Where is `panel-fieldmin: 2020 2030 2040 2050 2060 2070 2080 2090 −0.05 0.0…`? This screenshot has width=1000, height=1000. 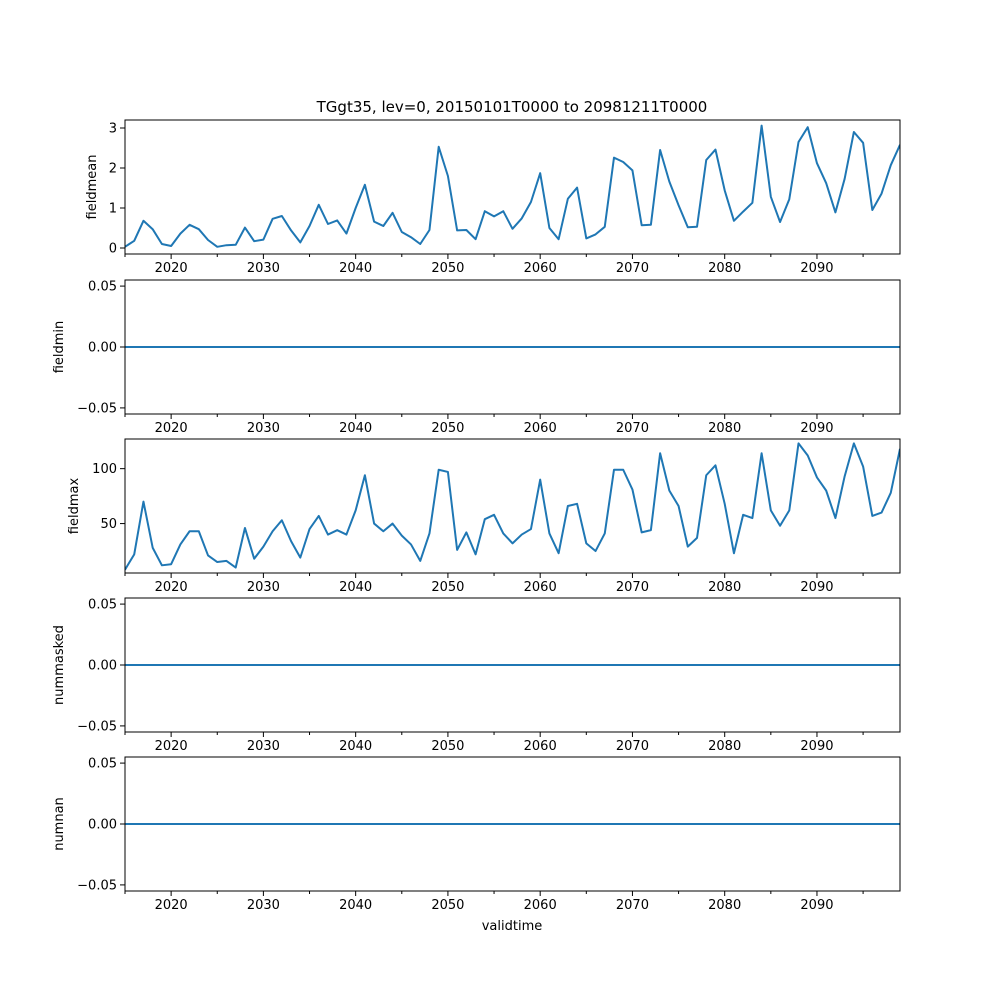
panel-fieldmin: 2020 2030 2040 2050 2060 2070 2080 2090 −0.05 0.0… is located at coordinates (476, 357).